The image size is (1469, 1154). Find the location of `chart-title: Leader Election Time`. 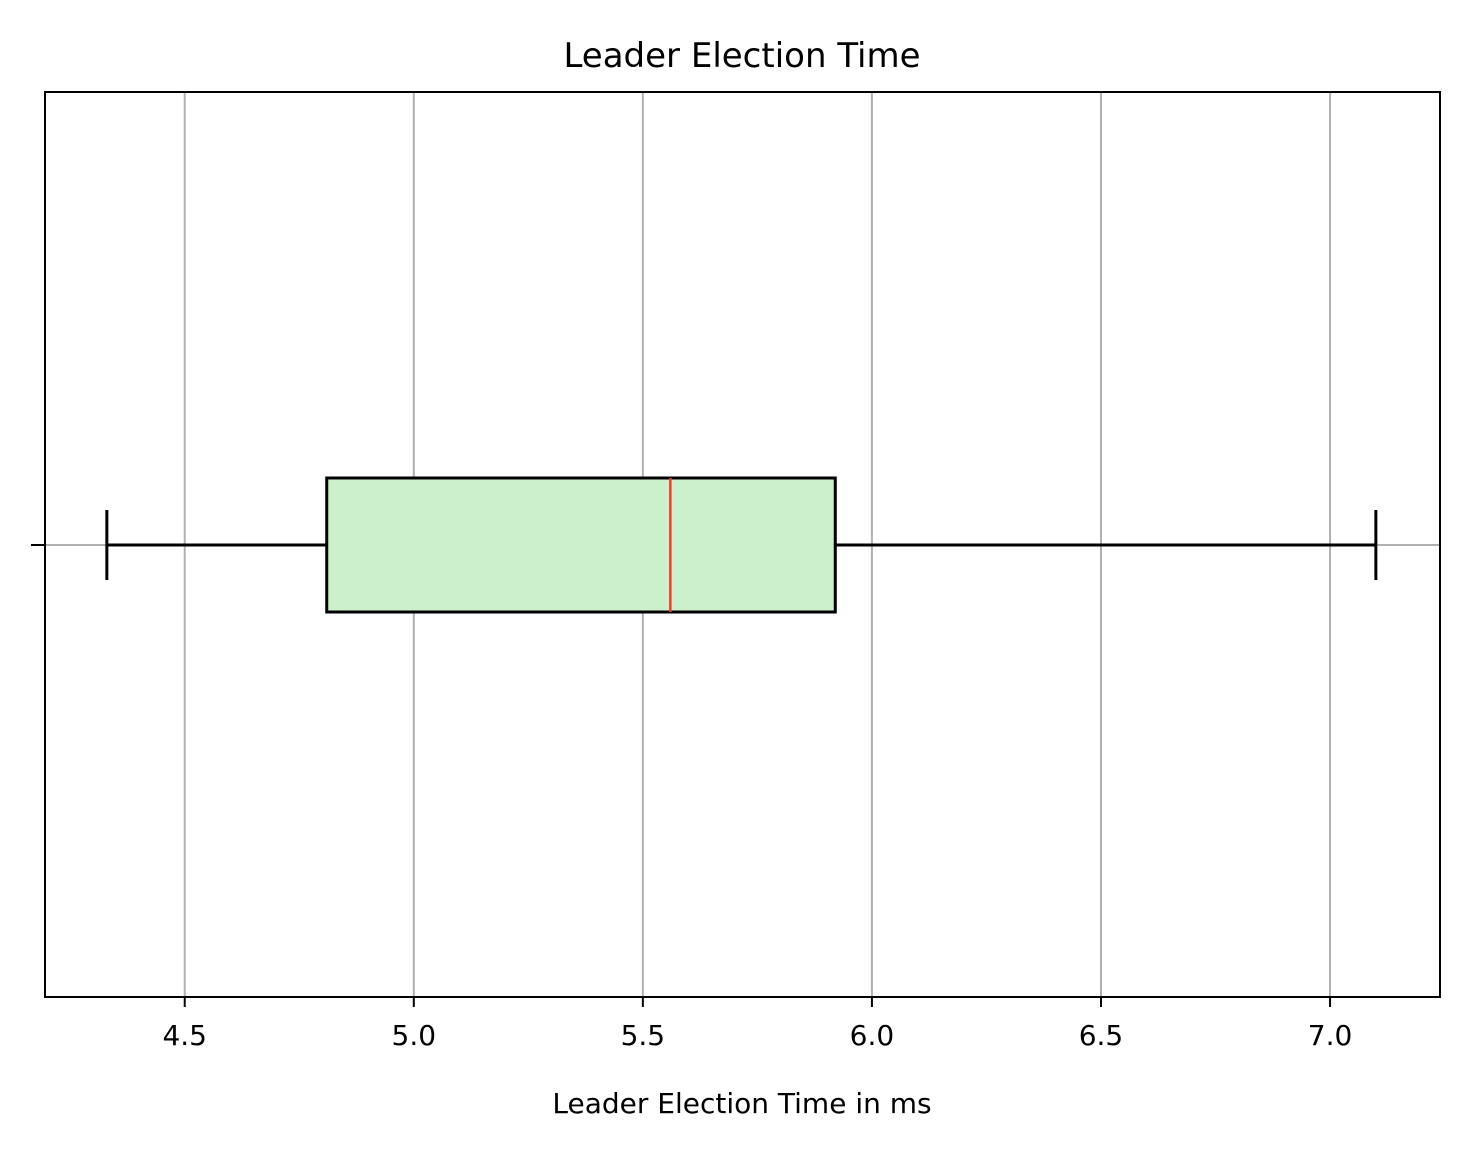

chart-title: Leader Election Time is located at coordinates (741, 56).